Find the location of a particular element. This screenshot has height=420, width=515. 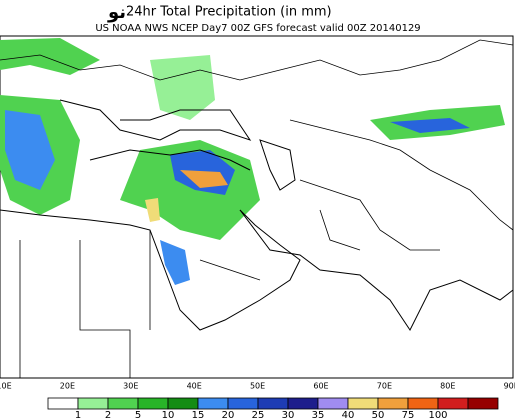

legend-label: 25 is located at coordinates (258, 415).